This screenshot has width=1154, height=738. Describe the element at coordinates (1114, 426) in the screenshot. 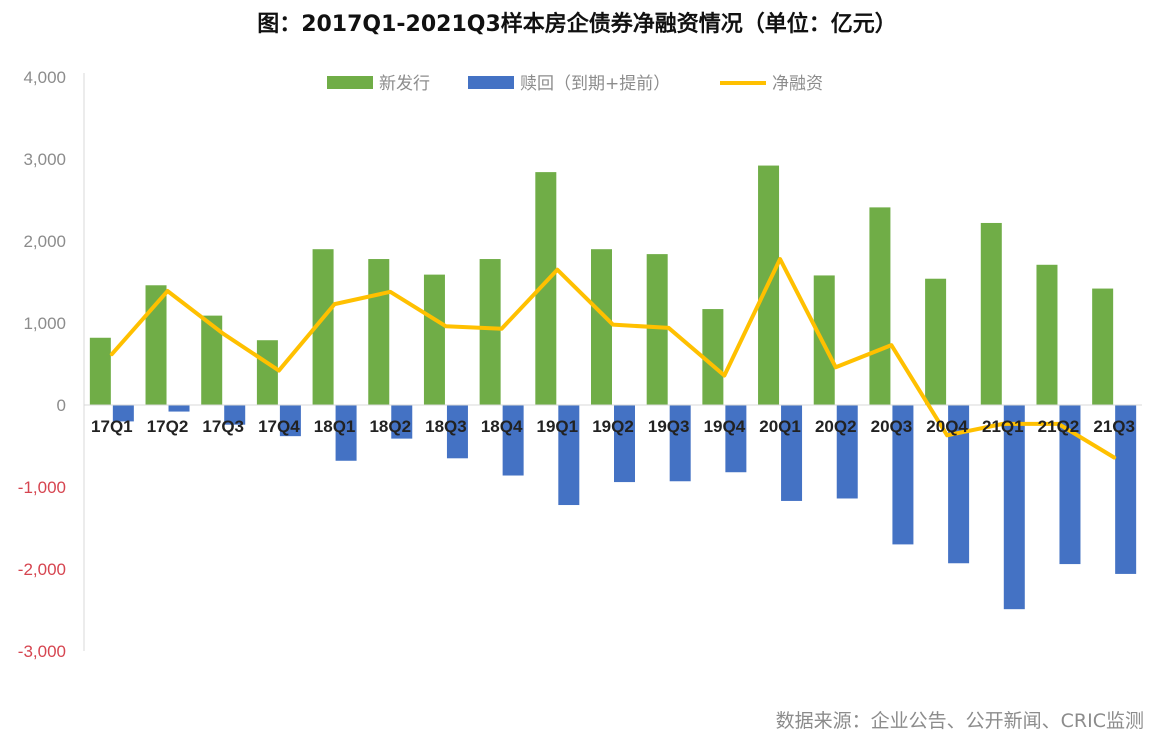

I see `x-tick-label: 21Q3` at that location.